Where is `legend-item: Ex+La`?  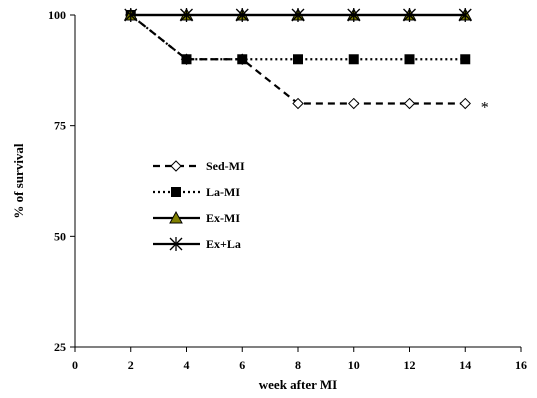 legend-item: Ex+La is located at coordinates (197, 244).